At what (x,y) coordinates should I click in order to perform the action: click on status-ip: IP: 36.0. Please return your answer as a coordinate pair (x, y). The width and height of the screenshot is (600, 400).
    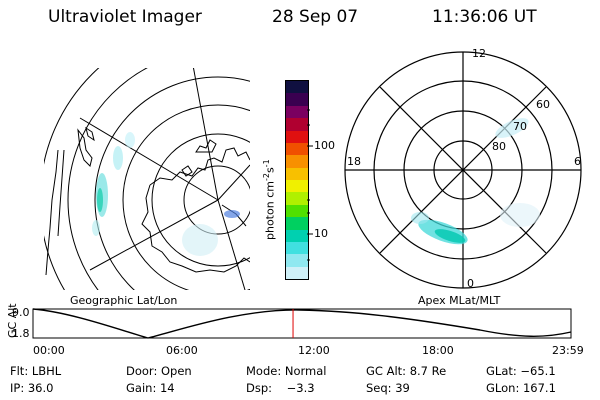
    Looking at the image, I should click on (32, 388).